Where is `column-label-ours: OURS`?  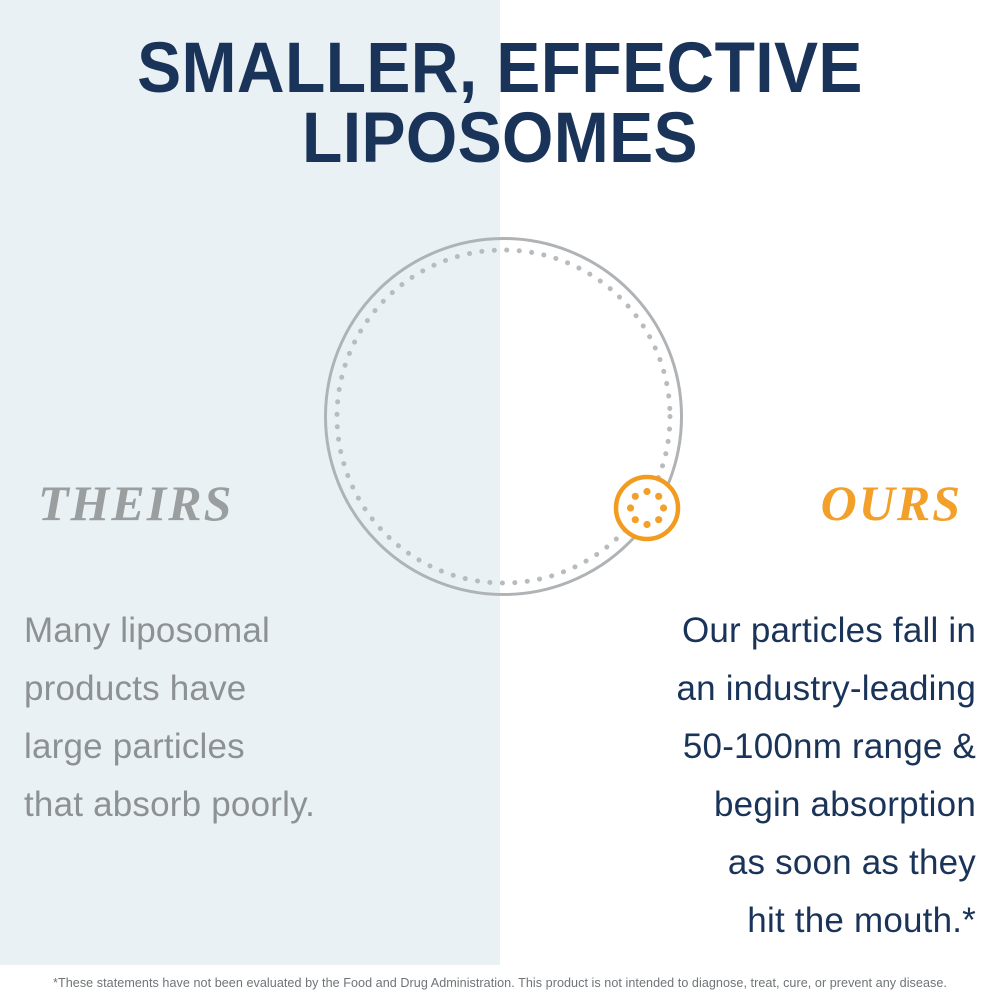
column-label-ours: OURS is located at coordinates (891, 503).